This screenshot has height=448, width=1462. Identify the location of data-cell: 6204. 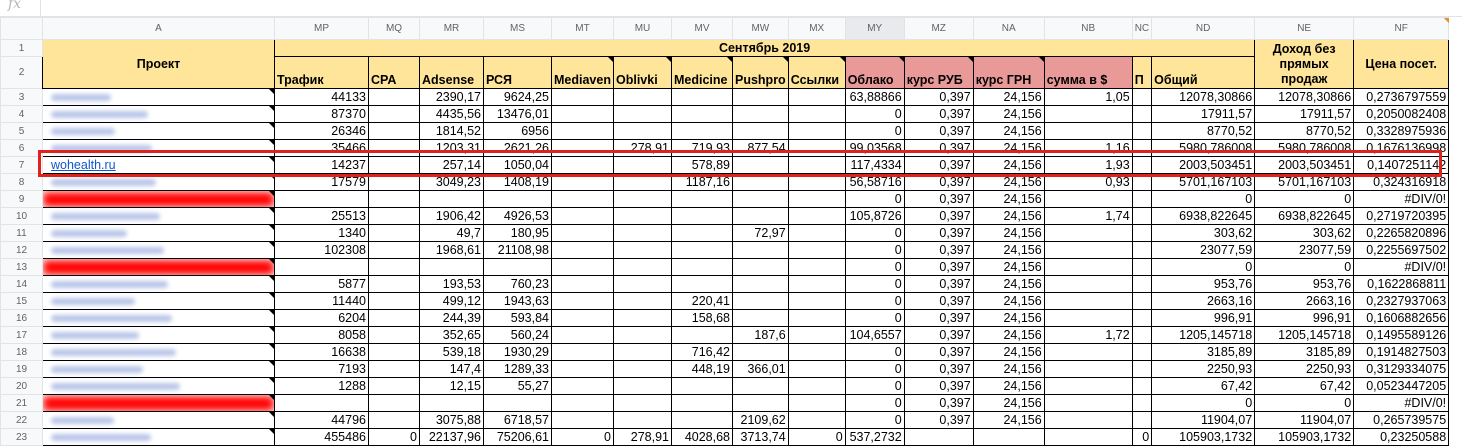
(321, 318).